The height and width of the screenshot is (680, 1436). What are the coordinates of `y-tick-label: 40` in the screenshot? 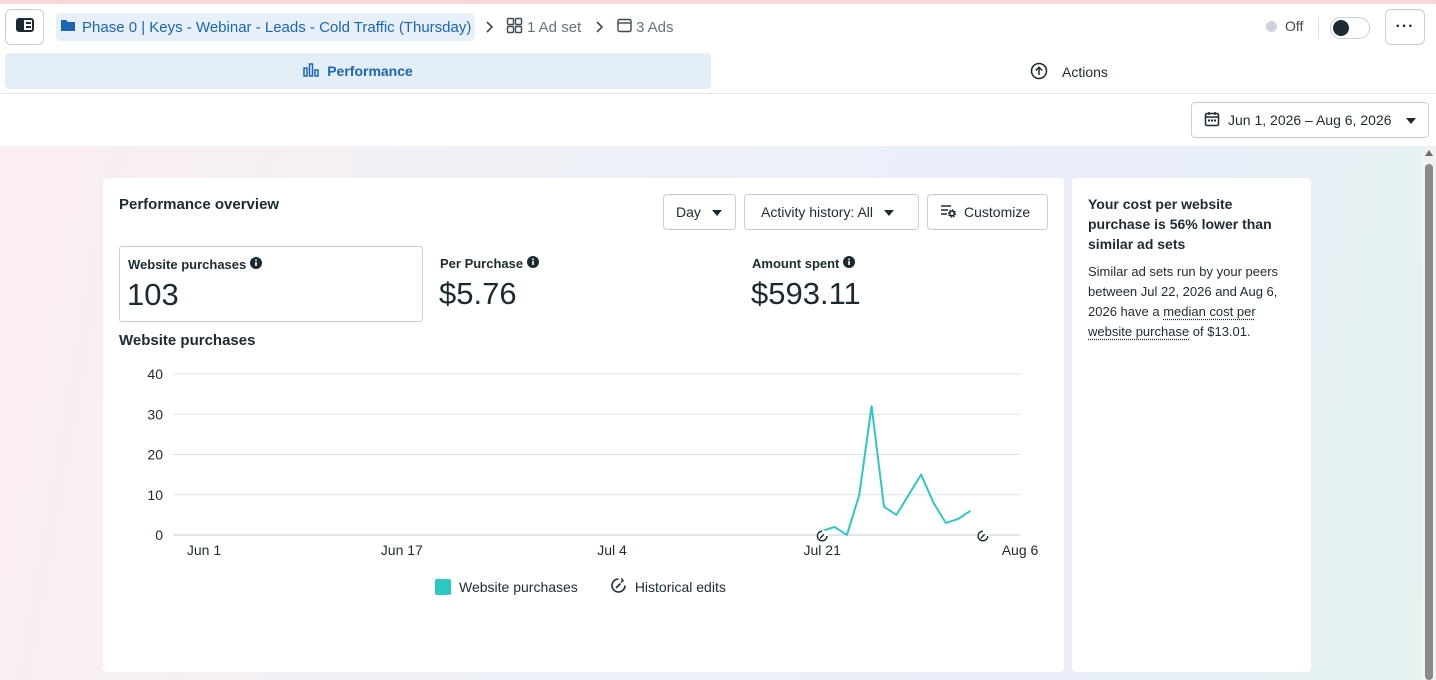 It's located at (155, 374).